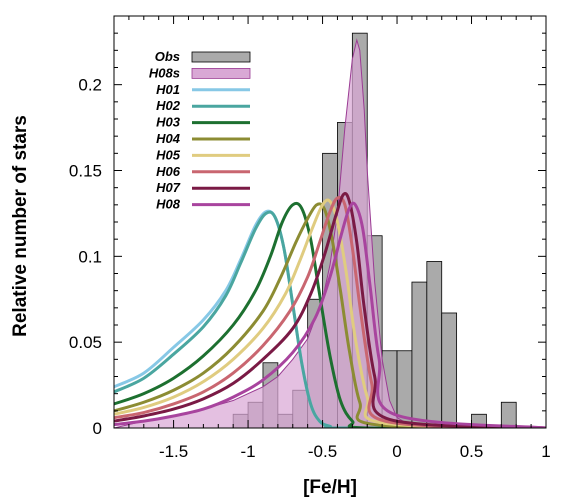 This screenshot has height=500, width=580. Describe the element at coordinates (168, 138) in the screenshot. I see `legend-label: H04` at that location.